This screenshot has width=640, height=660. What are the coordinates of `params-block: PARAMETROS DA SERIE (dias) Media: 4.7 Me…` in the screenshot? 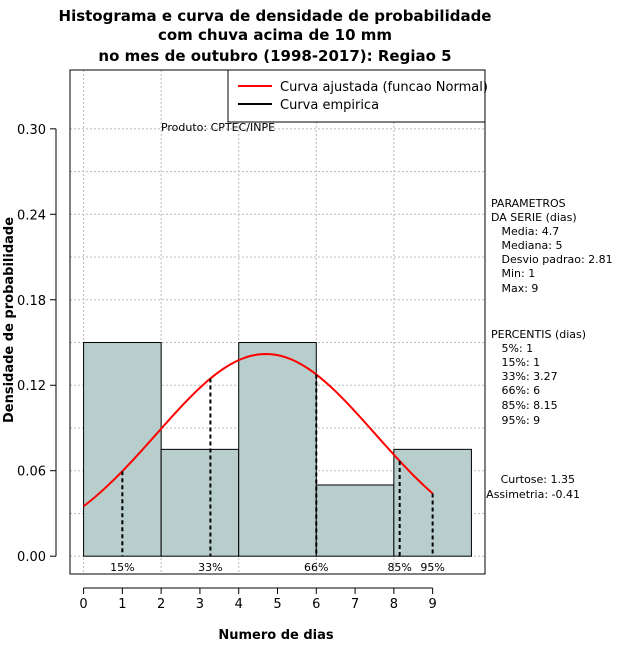 It's located at (552, 246).